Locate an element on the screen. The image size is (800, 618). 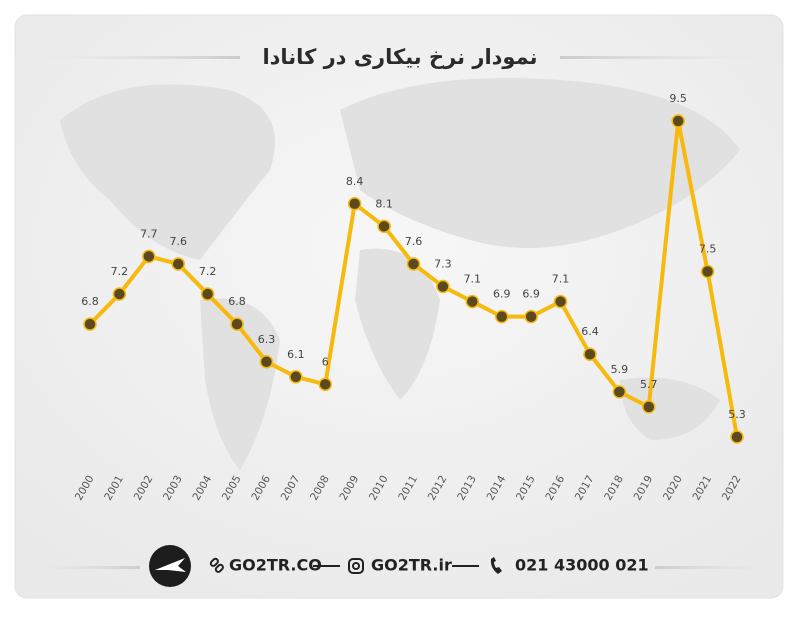
value-label: 6.3 is located at coordinates (267, 339).